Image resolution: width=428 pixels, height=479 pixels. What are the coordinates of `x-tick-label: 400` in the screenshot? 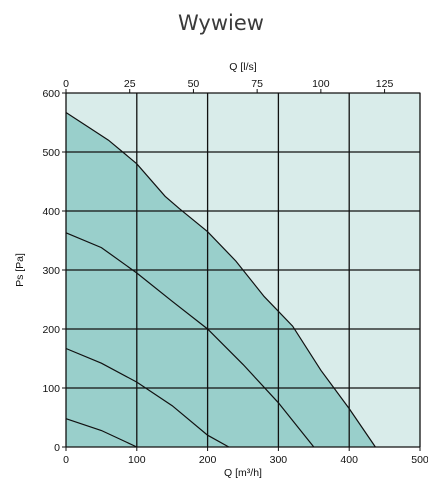 It's located at (349, 460).